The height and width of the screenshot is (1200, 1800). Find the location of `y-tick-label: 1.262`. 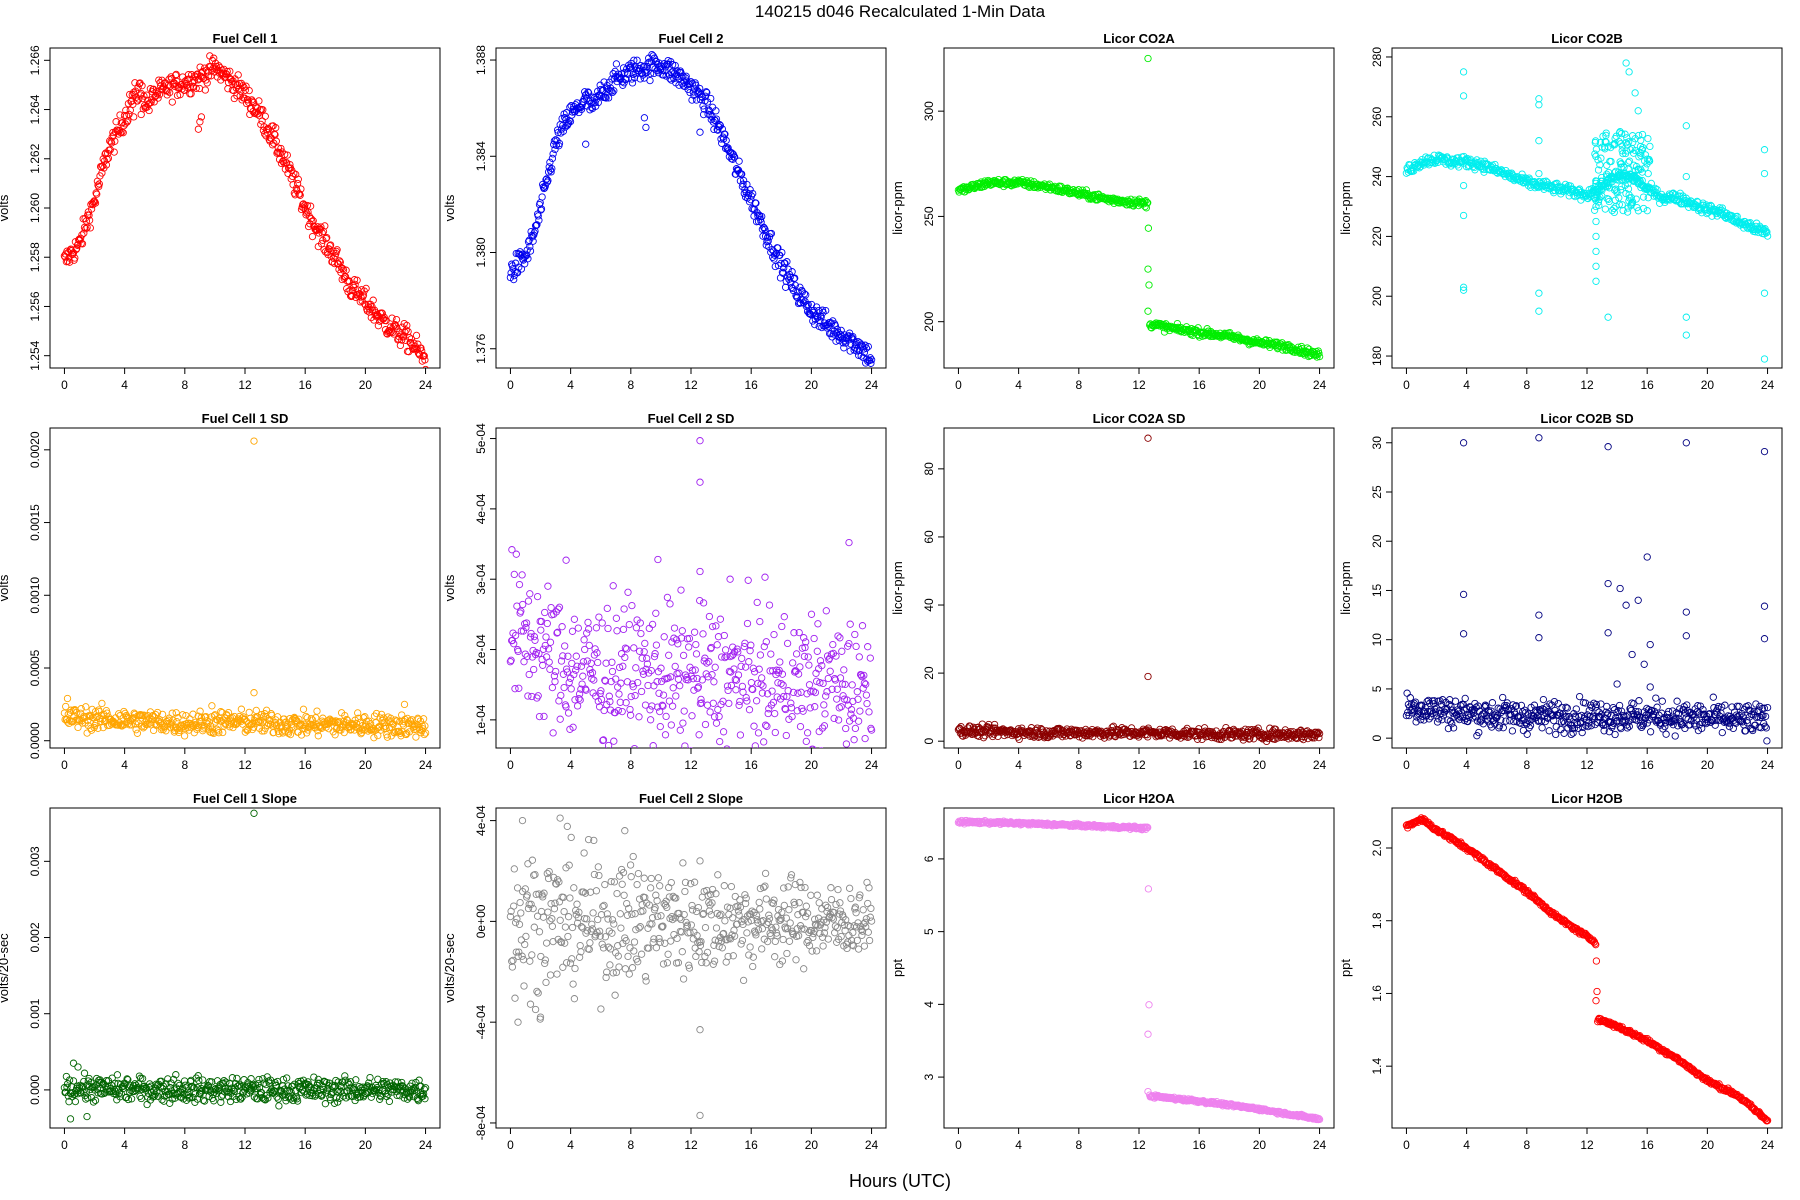

y-tick-label: 1.262 is located at coordinates (35, 158).